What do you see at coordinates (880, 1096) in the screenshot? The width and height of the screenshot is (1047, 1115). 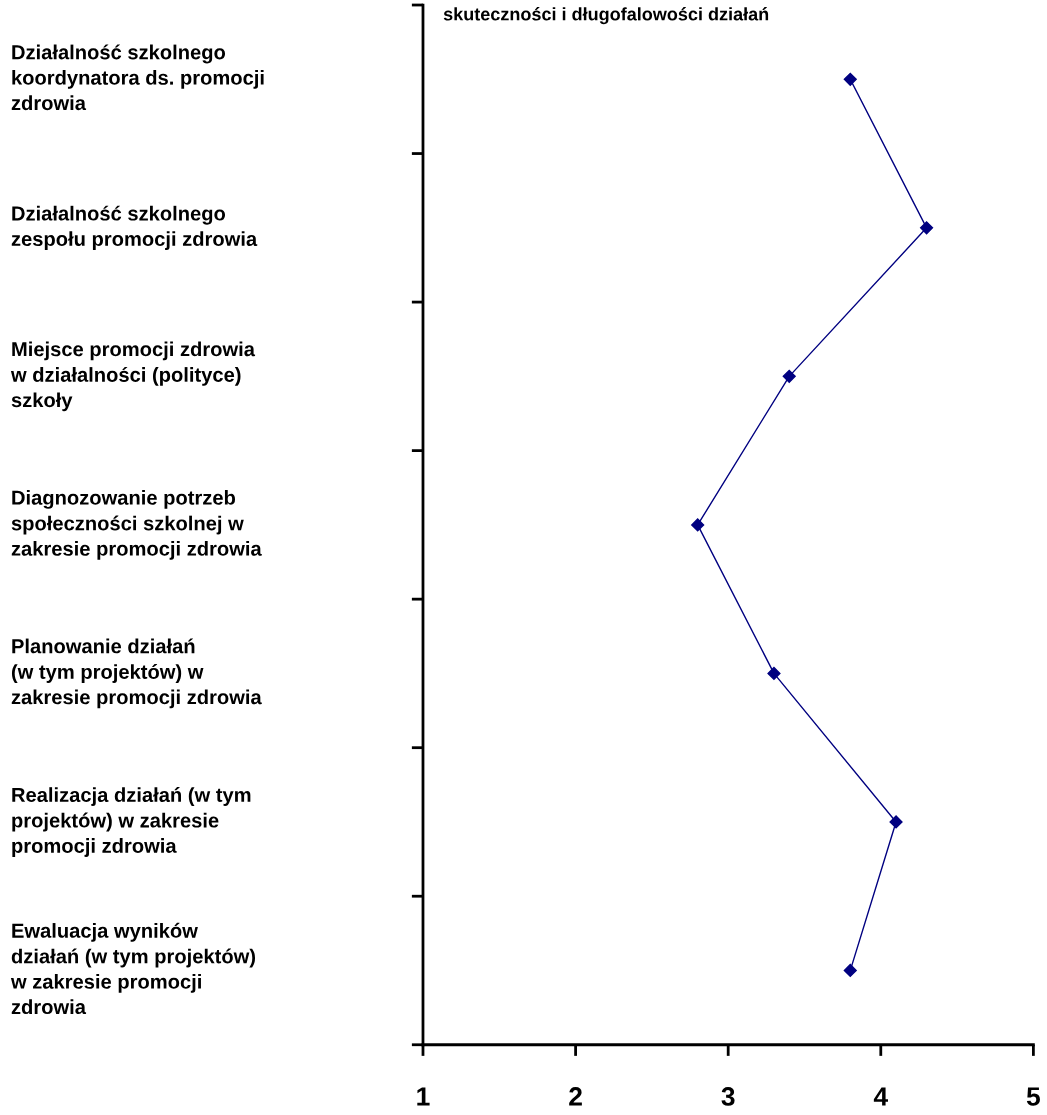 I see `x-tick-label: 4` at bounding box center [880, 1096].